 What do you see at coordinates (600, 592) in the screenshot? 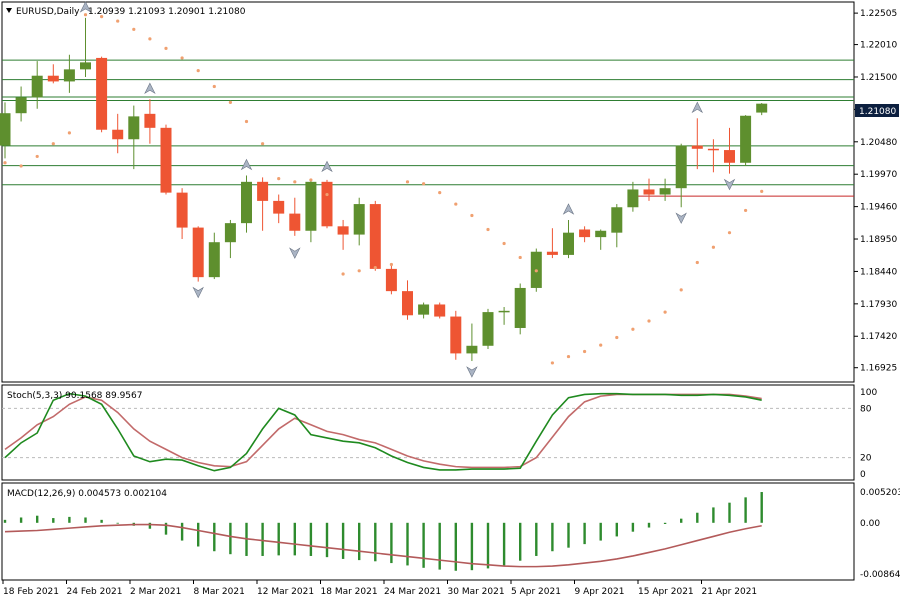
I see `date-axis-label: 9 Apr 2021` at bounding box center [600, 592].